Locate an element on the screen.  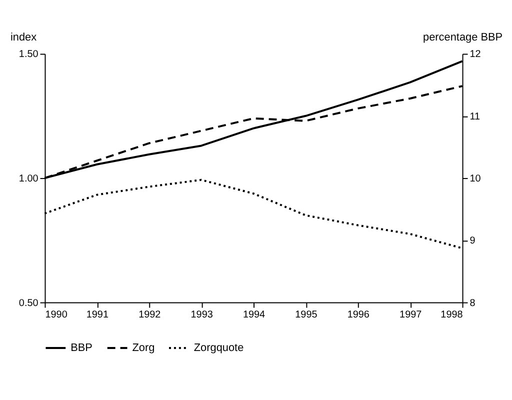
y2-tick-label: 11 is located at coordinates (475, 116).